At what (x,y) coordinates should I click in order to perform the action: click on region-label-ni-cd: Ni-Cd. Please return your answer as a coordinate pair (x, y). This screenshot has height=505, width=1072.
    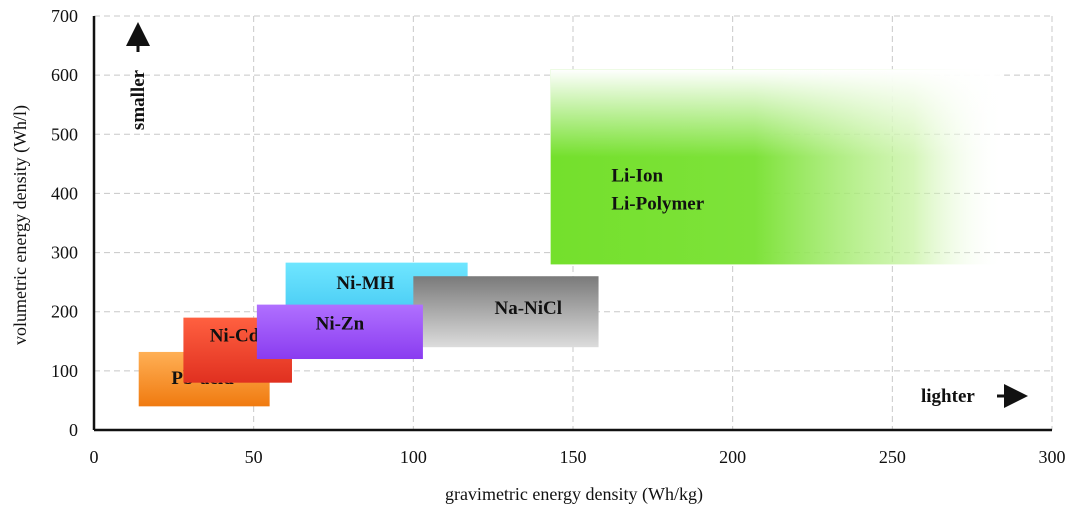
    Looking at the image, I should click on (235, 335).